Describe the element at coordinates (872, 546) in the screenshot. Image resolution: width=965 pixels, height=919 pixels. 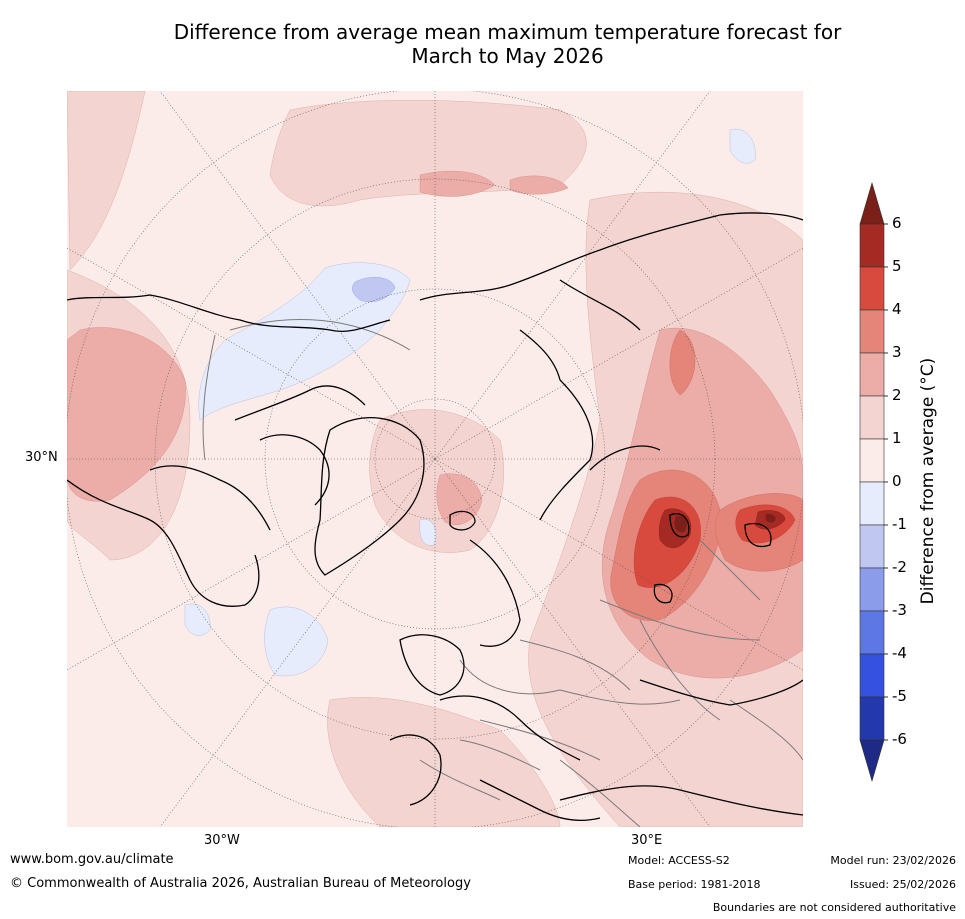
I see `colorbar-segment-m2tom1` at that location.